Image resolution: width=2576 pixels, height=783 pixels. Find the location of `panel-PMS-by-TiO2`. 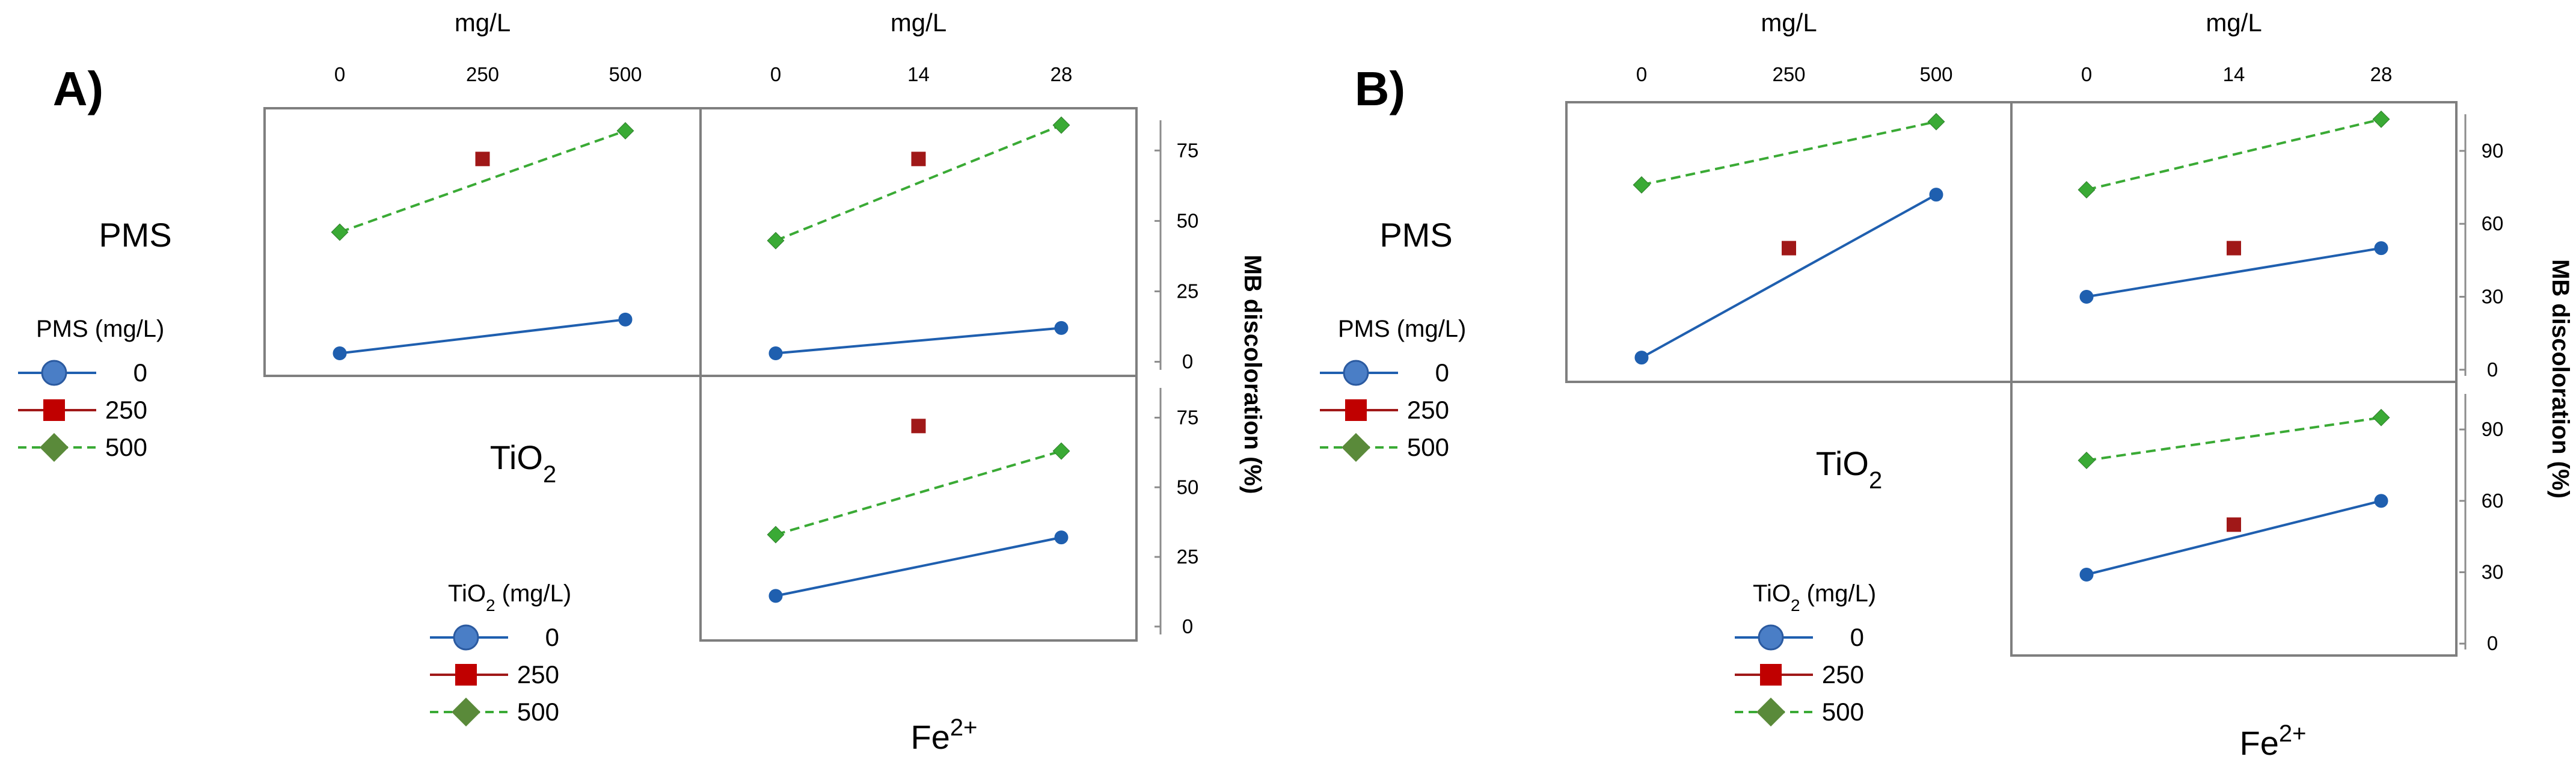

panel-PMS-by-TiO2 is located at coordinates (482, 242).